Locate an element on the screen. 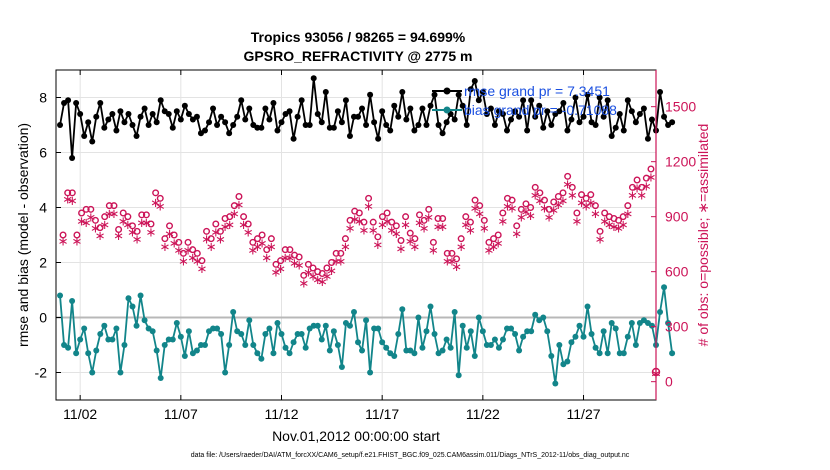 The image size is (830, 470). x-axis-label: Nov.01,2012 00:00:00 start is located at coordinates (356, 436).